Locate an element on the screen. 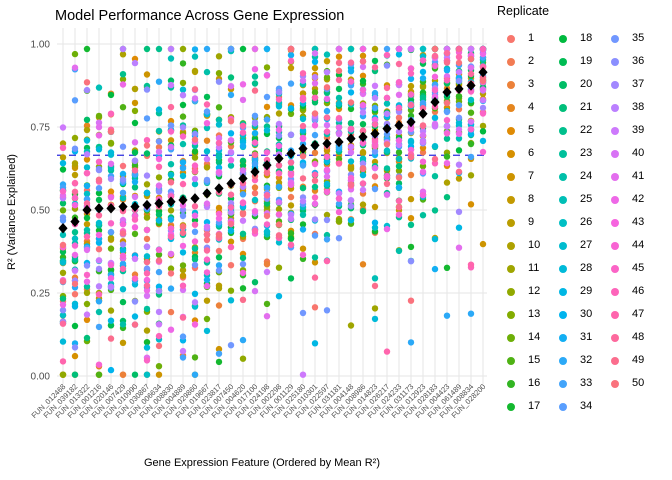 This screenshot has height=480, width=672. legend-label: 42 is located at coordinates (638, 199).